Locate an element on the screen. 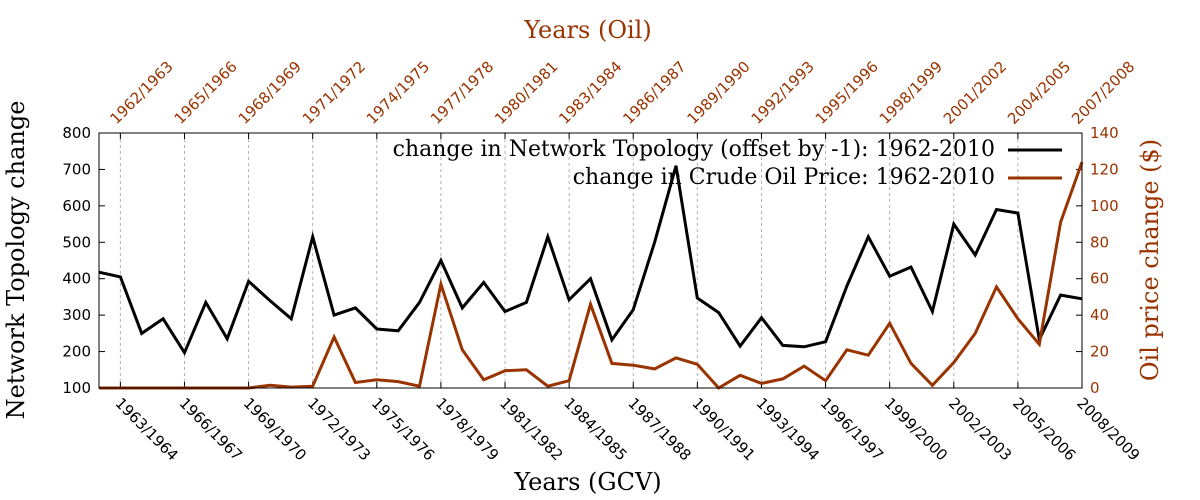  x-tick-label: 2002/2003 is located at coordinates (980, 429).